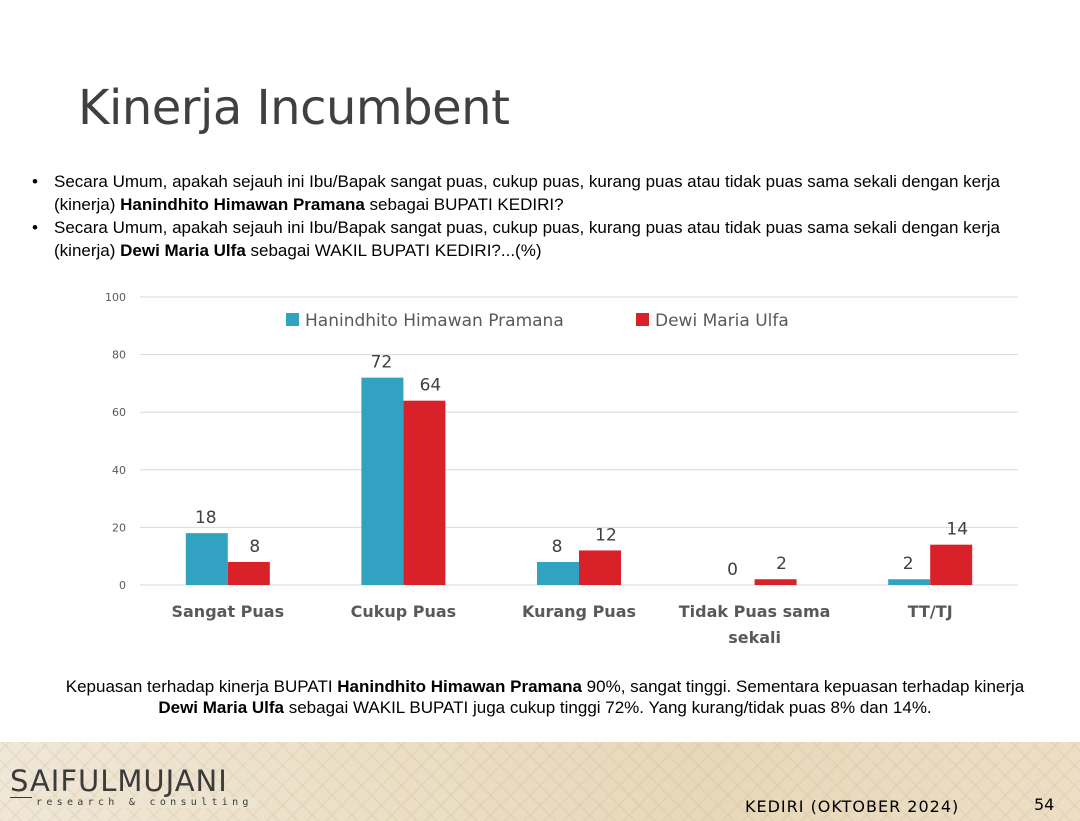 This screenshot has height=821, width=1080. Describe the element at coordinates (393, 250) in the screenshot. I see `question-text-end: sebagai WAKIL BUPATI KEDIRI?...(%)` at that location.